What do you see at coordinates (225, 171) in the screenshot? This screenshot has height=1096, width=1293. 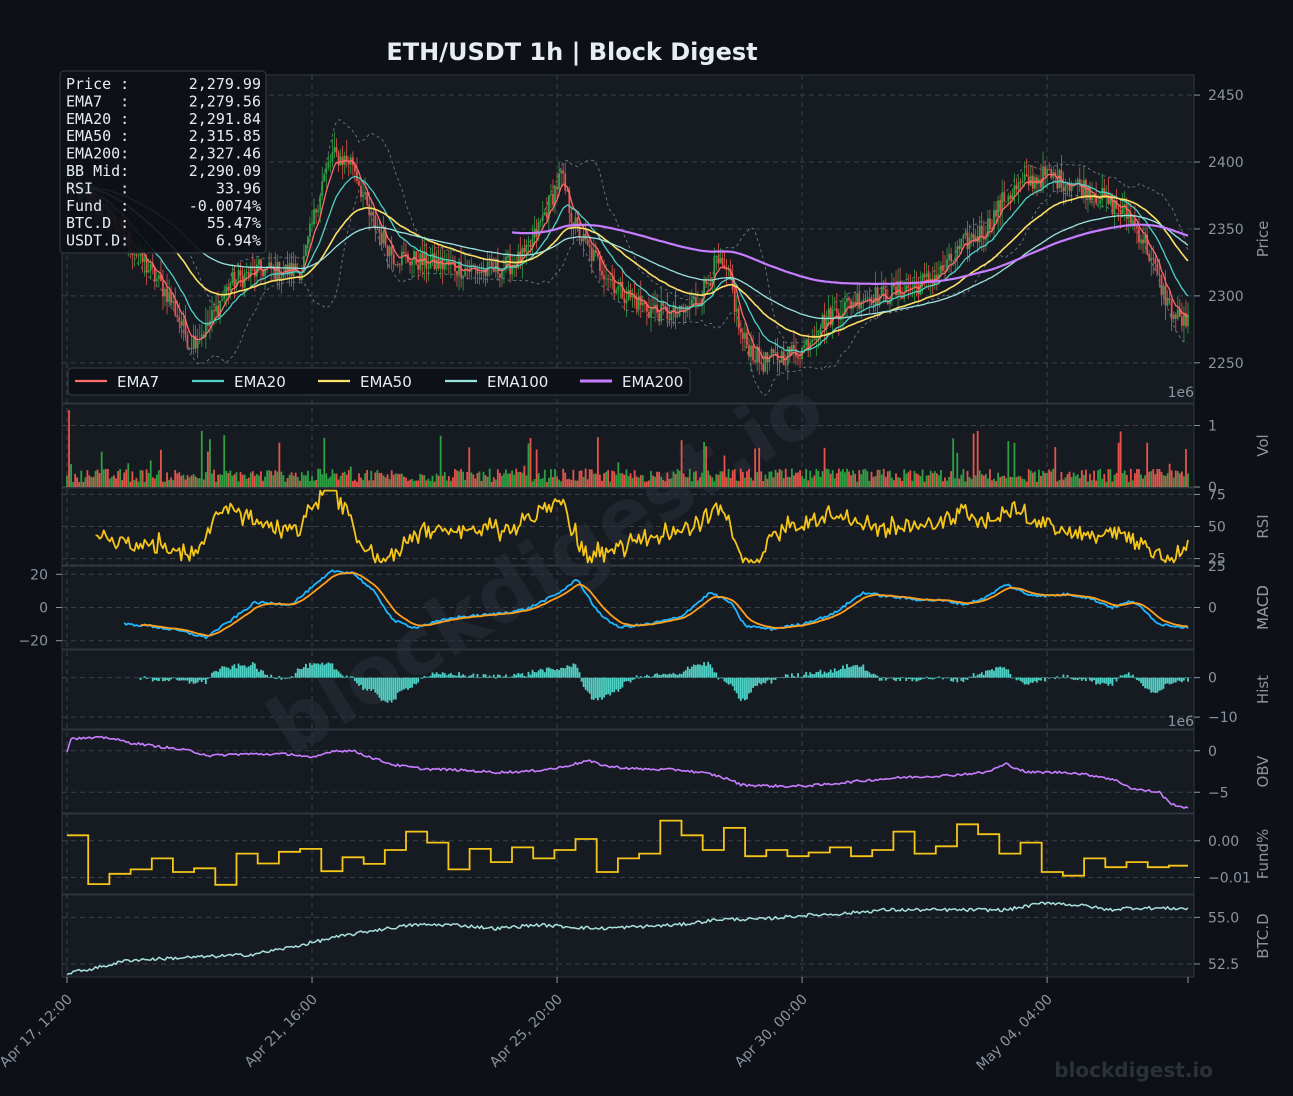 I see `info-value: 2,290.09` at bounding box center [225, 171].